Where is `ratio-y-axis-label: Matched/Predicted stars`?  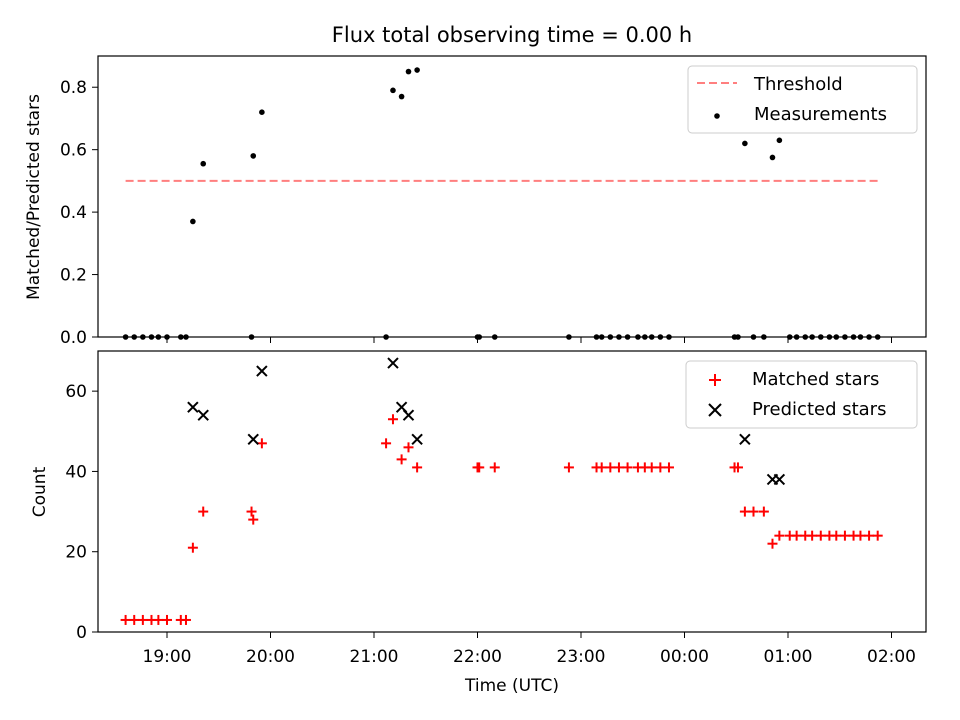 ratio-y-axis-label: Matched/Predicted stars is located at coordinates (34, 197).